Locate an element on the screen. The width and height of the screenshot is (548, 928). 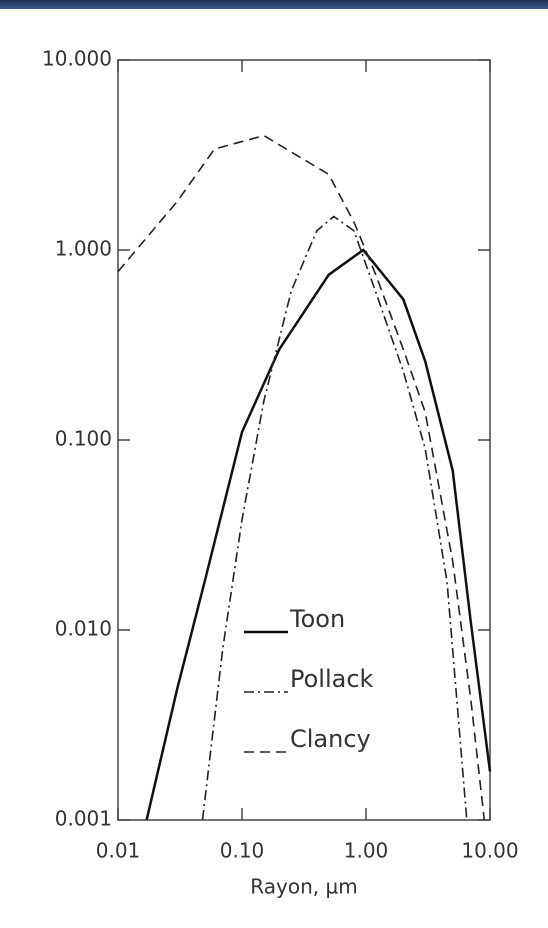
x-axis-label: Rayon, µm is located at coordinates (303, 887).